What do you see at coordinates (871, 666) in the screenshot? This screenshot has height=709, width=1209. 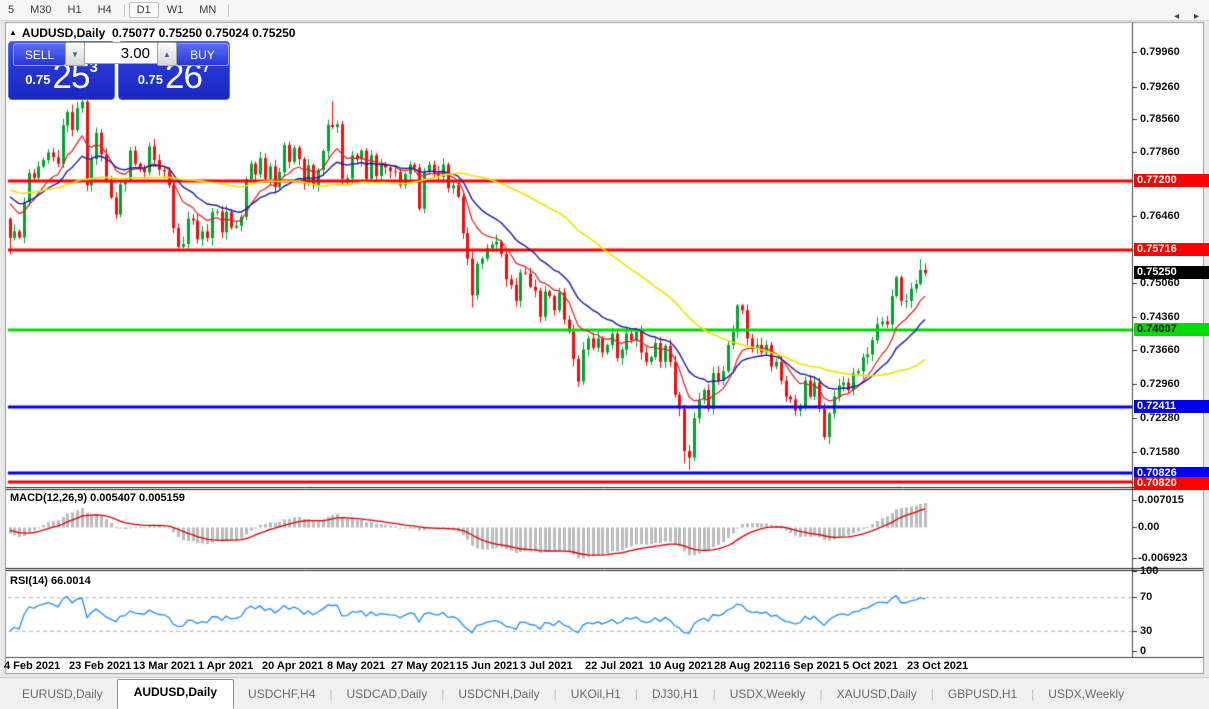 I see `time-axis-label: 5 Oct 2021` at bounding box center [871, 666].